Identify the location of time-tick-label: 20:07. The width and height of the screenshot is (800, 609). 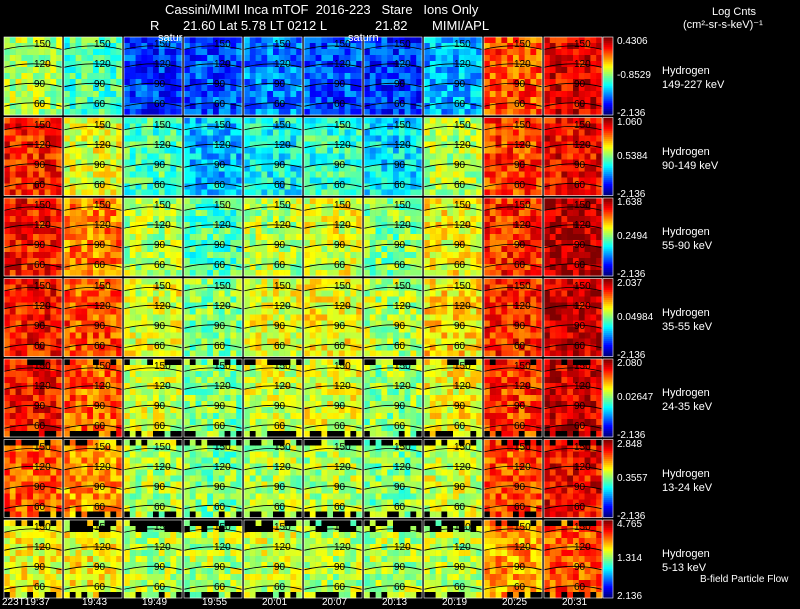
(335, 602).